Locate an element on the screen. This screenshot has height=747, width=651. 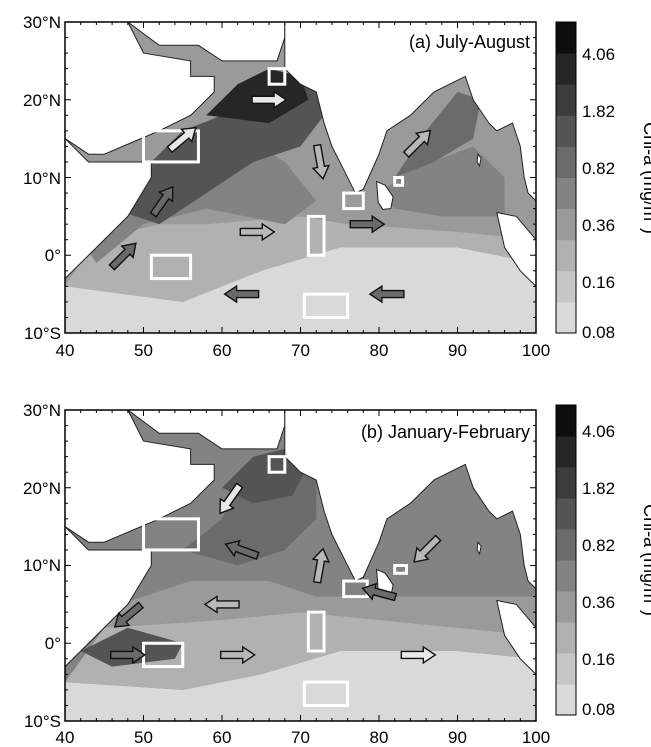
colorbar-a-title: Chl-a (mg/m3) is located at coordinates (645, 178).